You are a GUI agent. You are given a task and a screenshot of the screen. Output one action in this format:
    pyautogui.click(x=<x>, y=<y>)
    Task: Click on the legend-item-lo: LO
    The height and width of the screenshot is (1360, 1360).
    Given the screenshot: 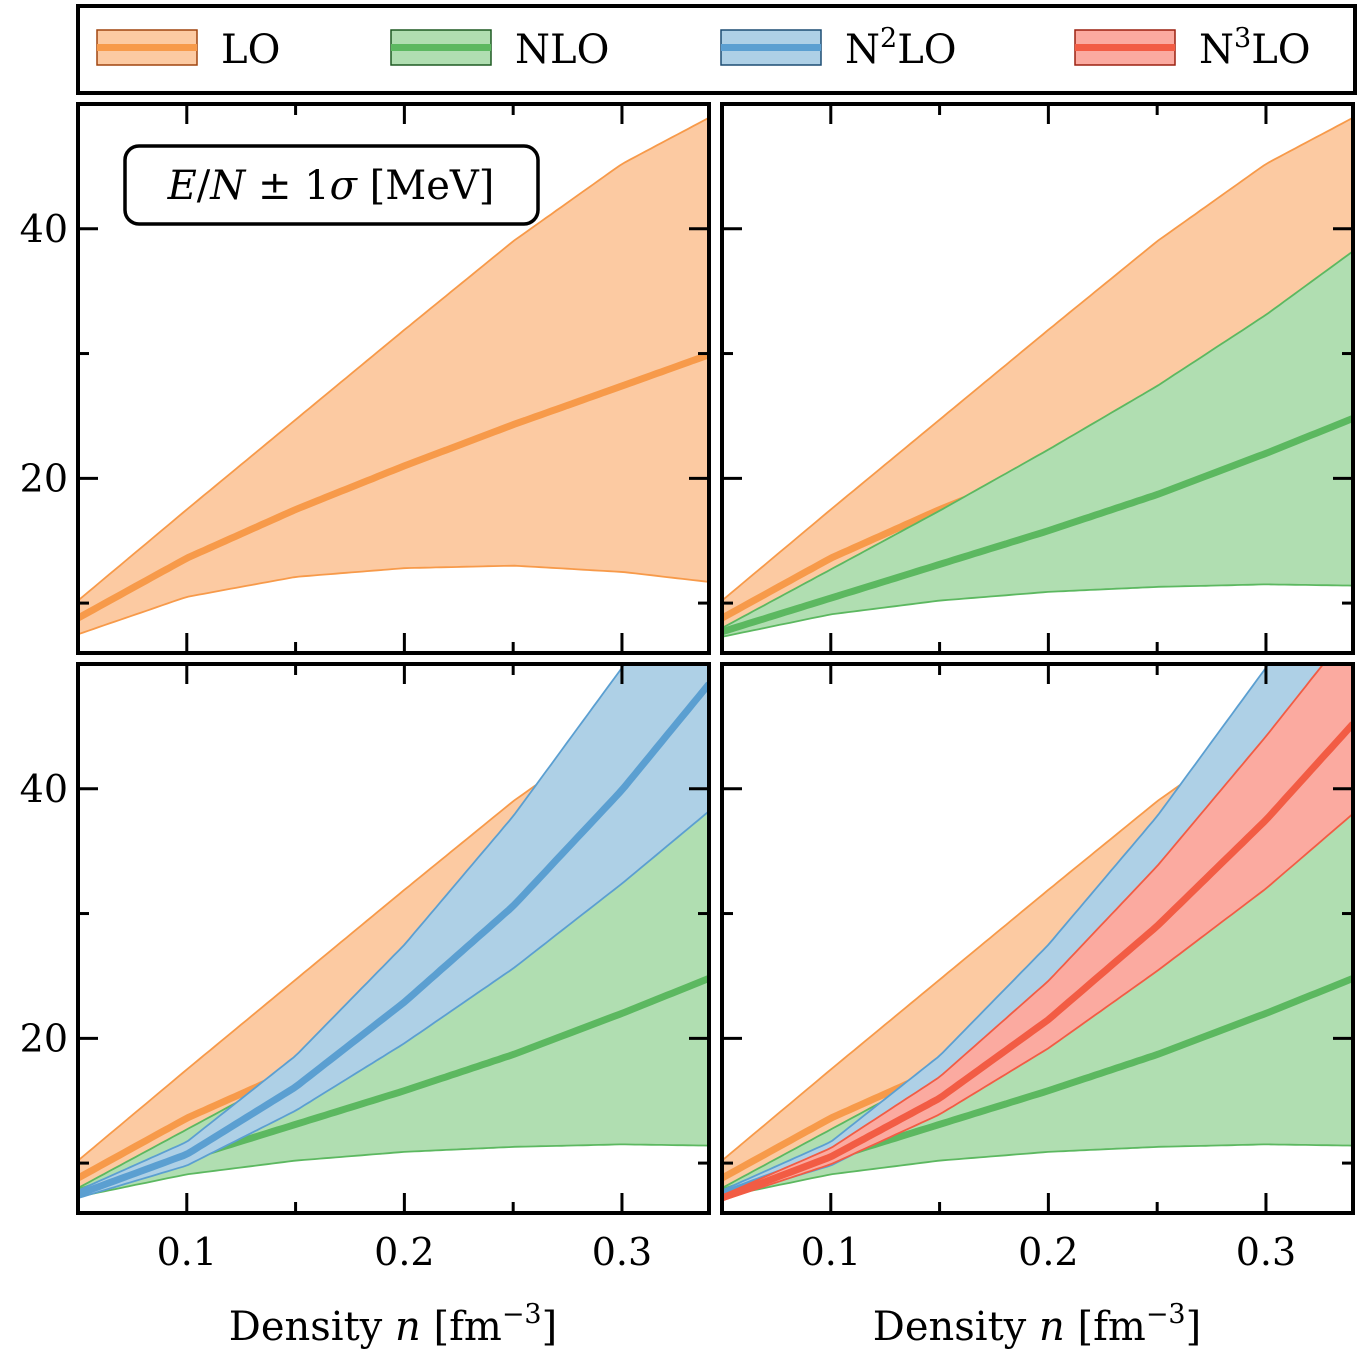 What is the action you would take?
    pyautogui.click(x=188, y=50)
    